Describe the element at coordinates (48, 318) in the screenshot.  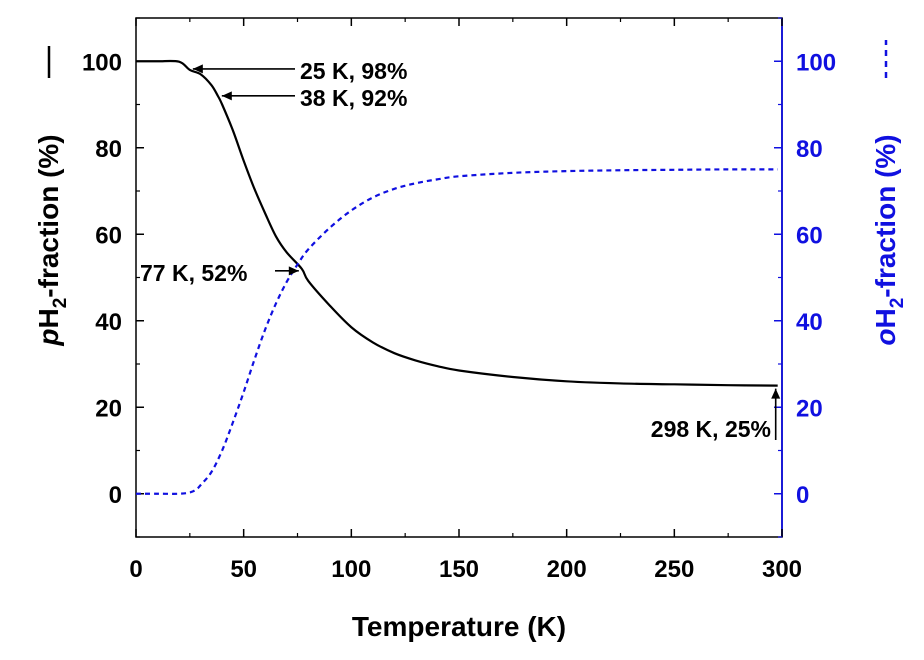
I see `left-axis-title-base: H` at that location.